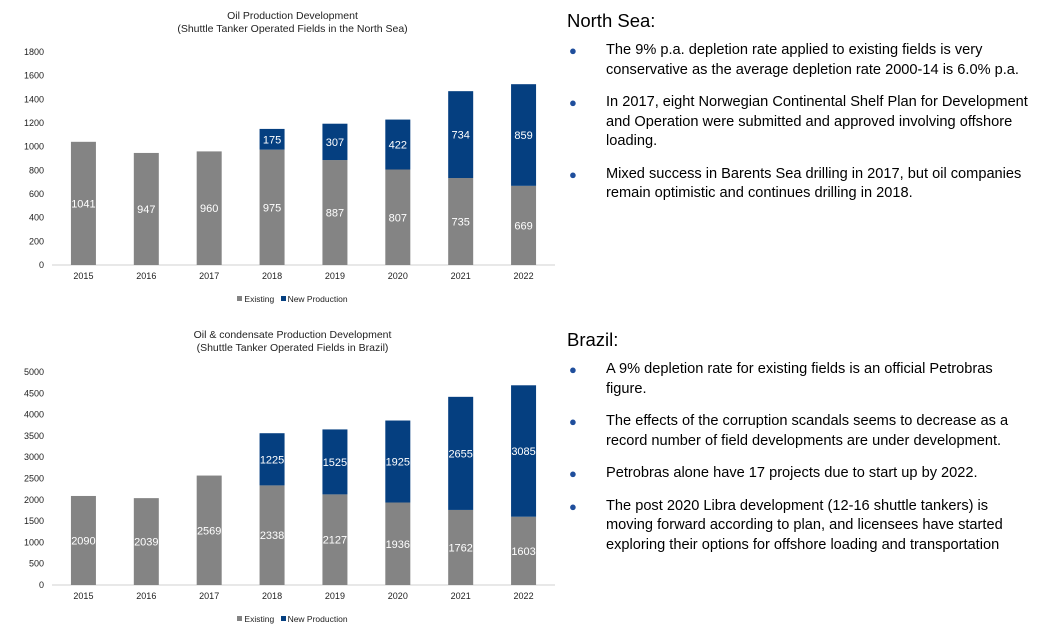 Image resolution: width=1039 pixels, height=625 pixels. I want to click on y-tick-label: 2000, so click(34, 500).